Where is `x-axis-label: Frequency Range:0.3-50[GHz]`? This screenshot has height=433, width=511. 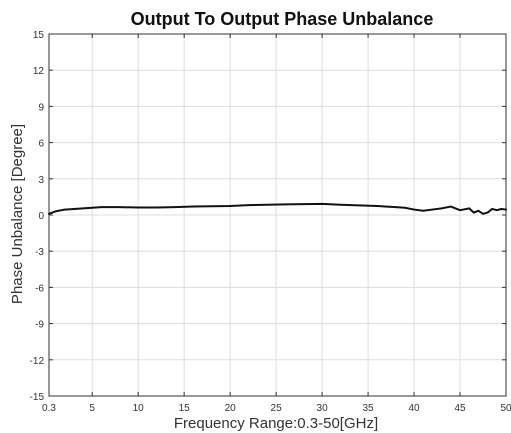 x-axis-label: Frequency Range:0.3-50[GHz] is located at coordinates (276, 423).